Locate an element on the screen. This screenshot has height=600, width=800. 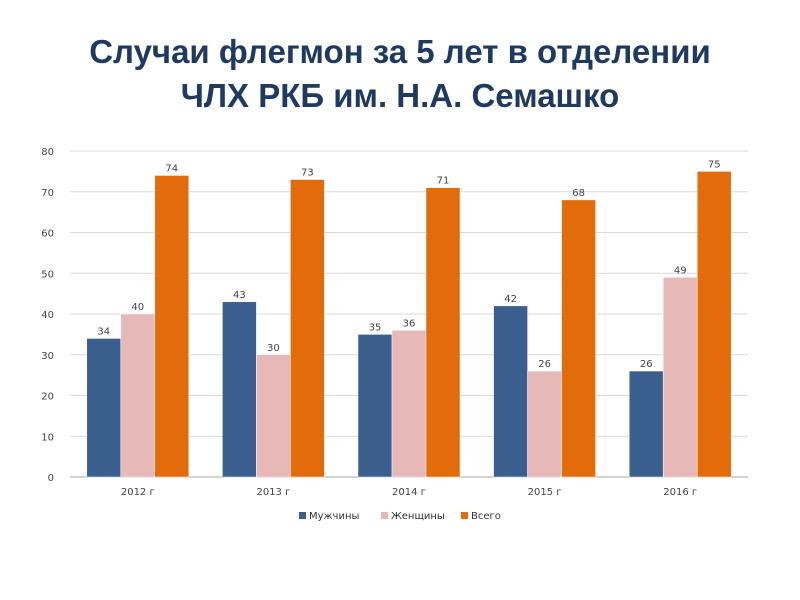
data-label: 35 is located at coordinates (375, 327).